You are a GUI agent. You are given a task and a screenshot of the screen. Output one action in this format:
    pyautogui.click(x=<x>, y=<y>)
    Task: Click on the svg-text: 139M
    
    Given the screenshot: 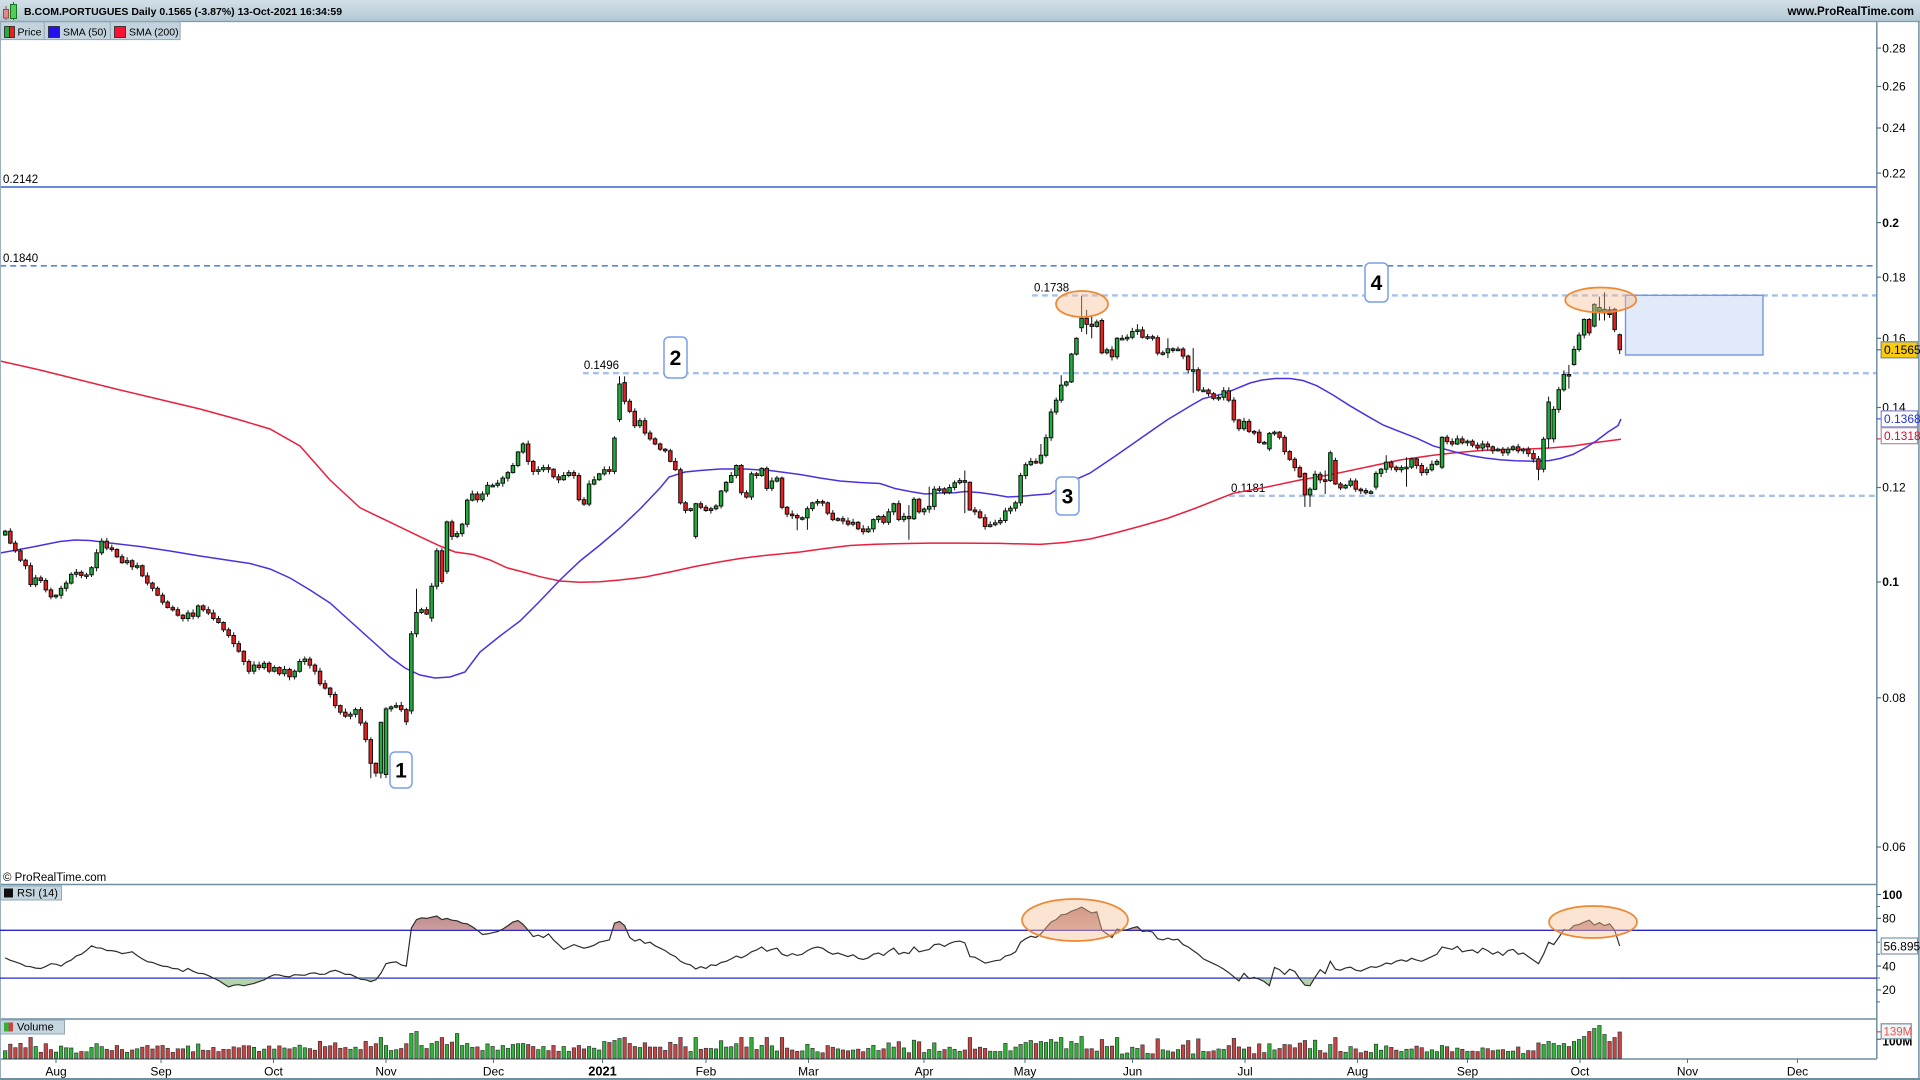 What is the action you would take?
    pyautogui.click(x=1898, y=1033)
    